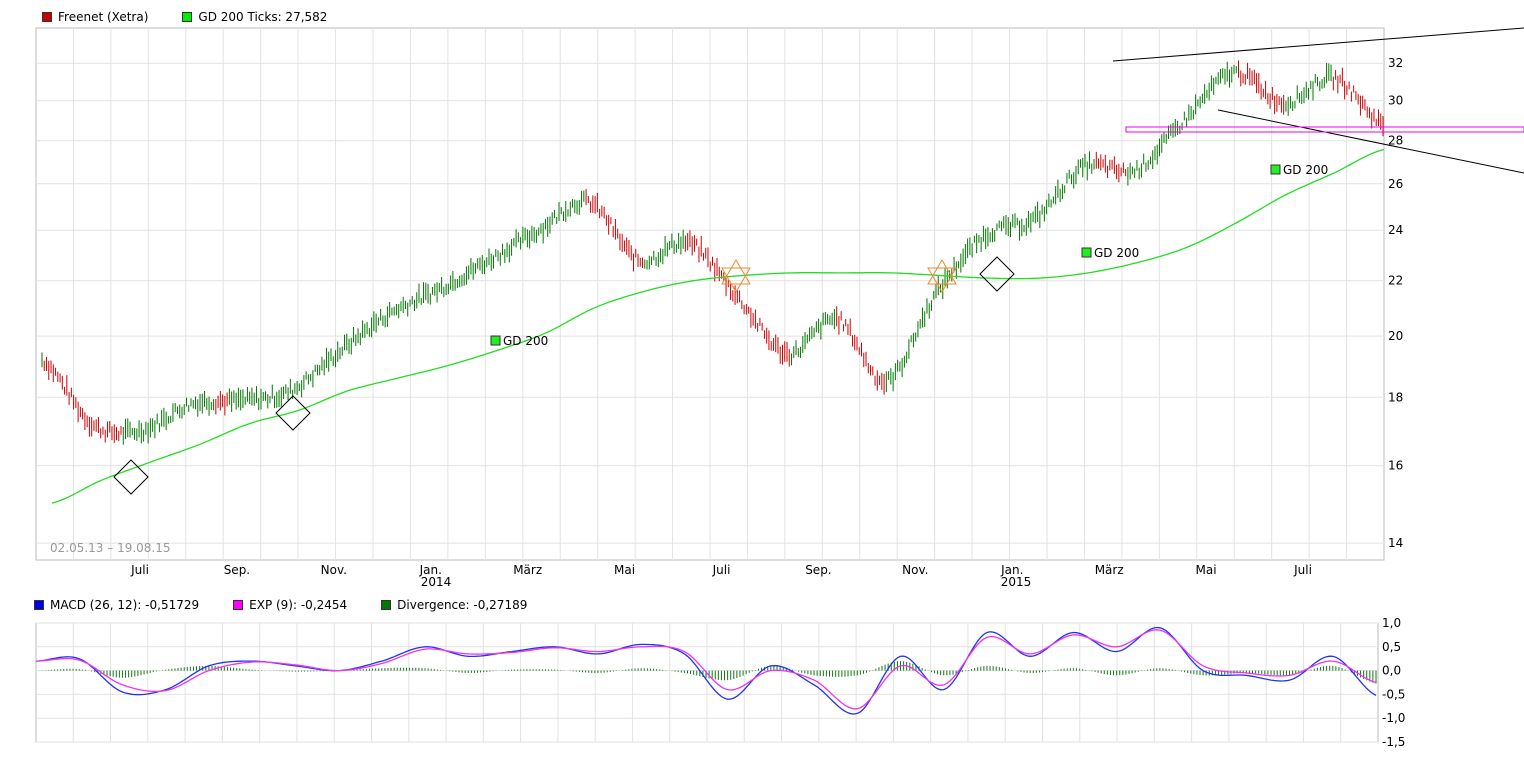  I want to click on macd-histogram, so click(707, 672).